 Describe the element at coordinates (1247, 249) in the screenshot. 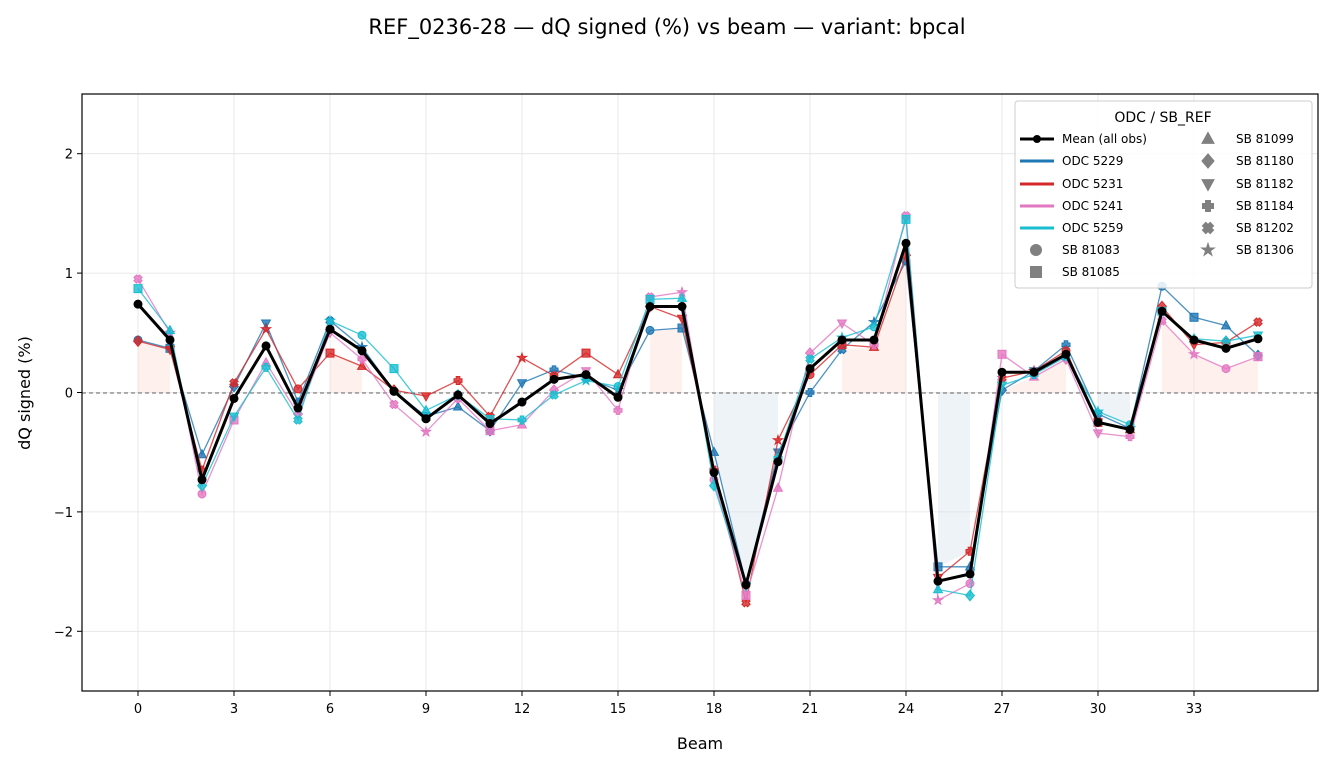

I see `legend-item-marker: SB 81306` at that location.